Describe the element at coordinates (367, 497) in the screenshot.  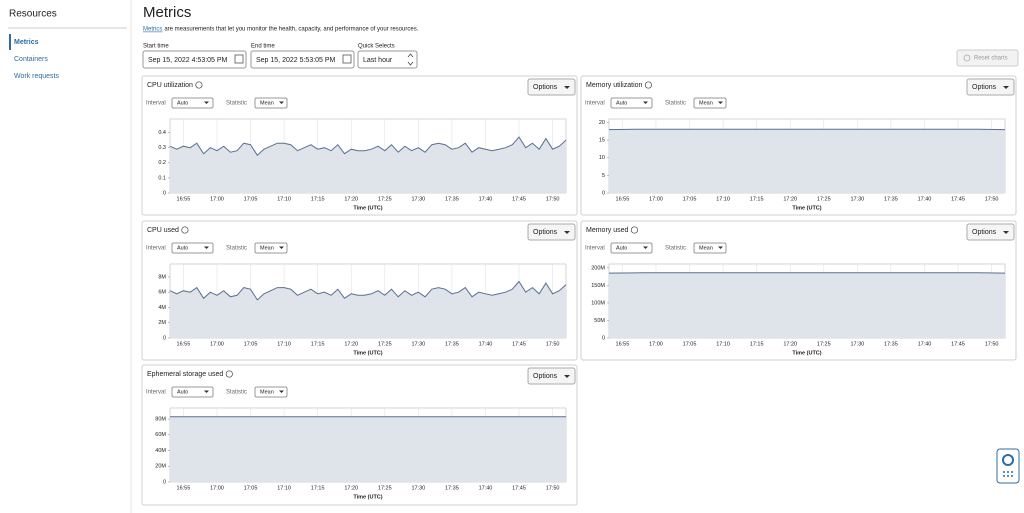
I see `x-axis-title: Time (UTC)` at that location.